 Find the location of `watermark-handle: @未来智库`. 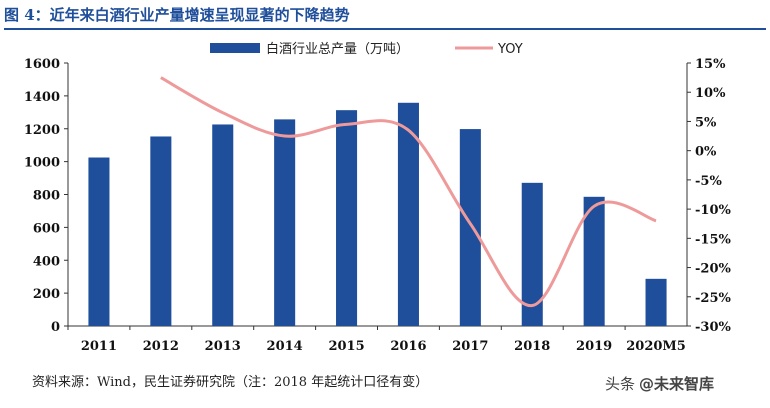

watermark-handle: @未来智库 is located at coordinates (677, 384).